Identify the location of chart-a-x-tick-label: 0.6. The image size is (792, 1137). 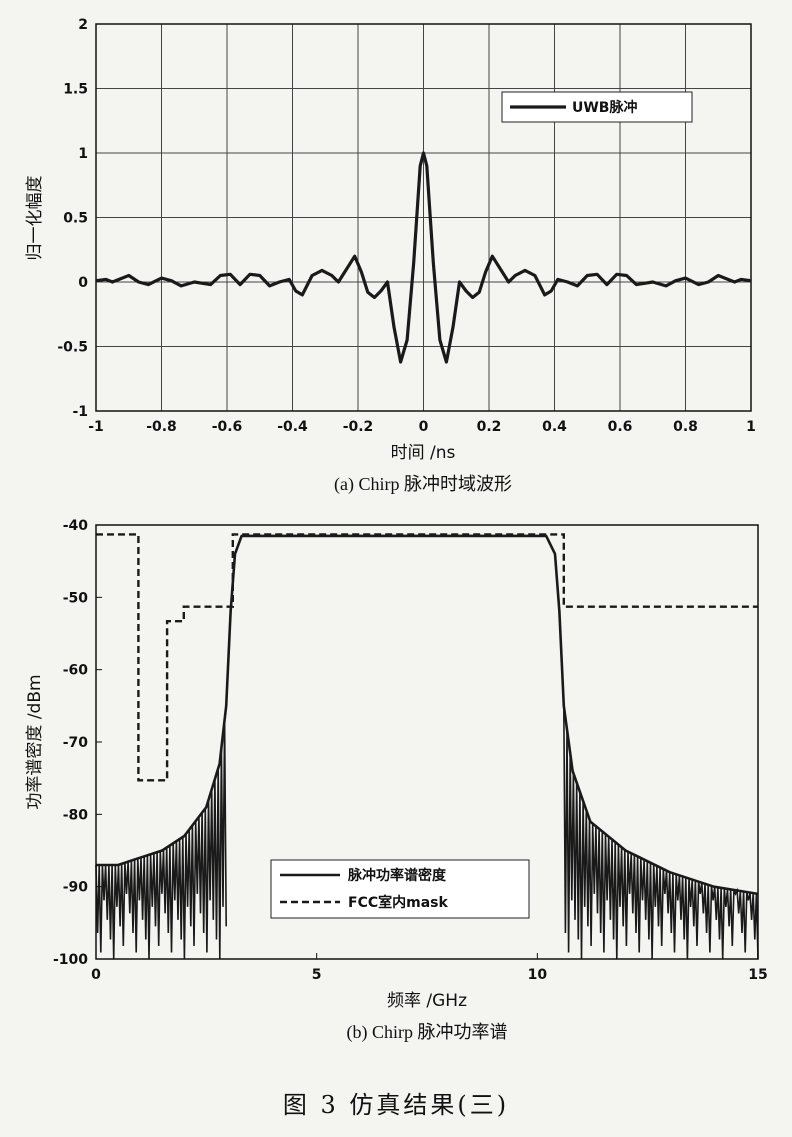
(620, 427).